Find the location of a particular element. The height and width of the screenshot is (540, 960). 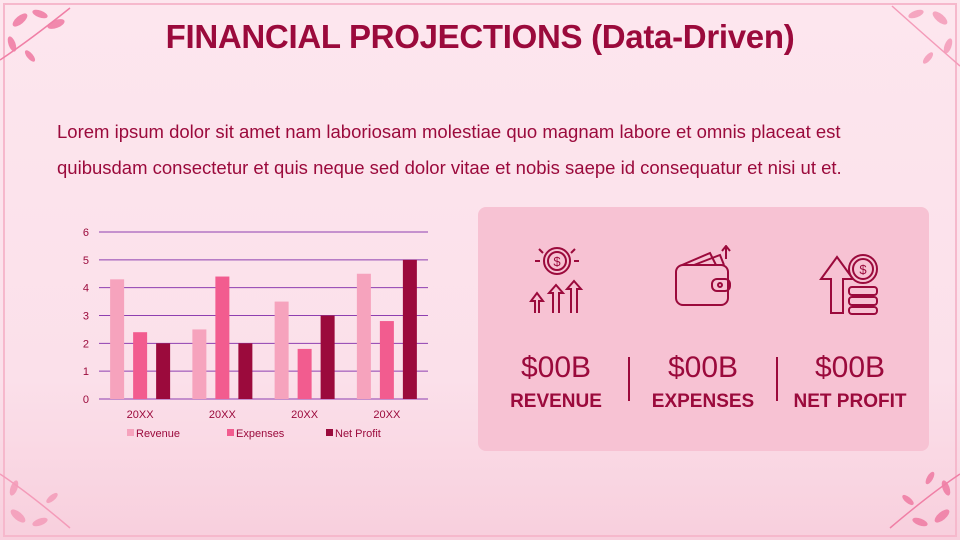

expenses-value: $00B is located at coordinates (703, 367).